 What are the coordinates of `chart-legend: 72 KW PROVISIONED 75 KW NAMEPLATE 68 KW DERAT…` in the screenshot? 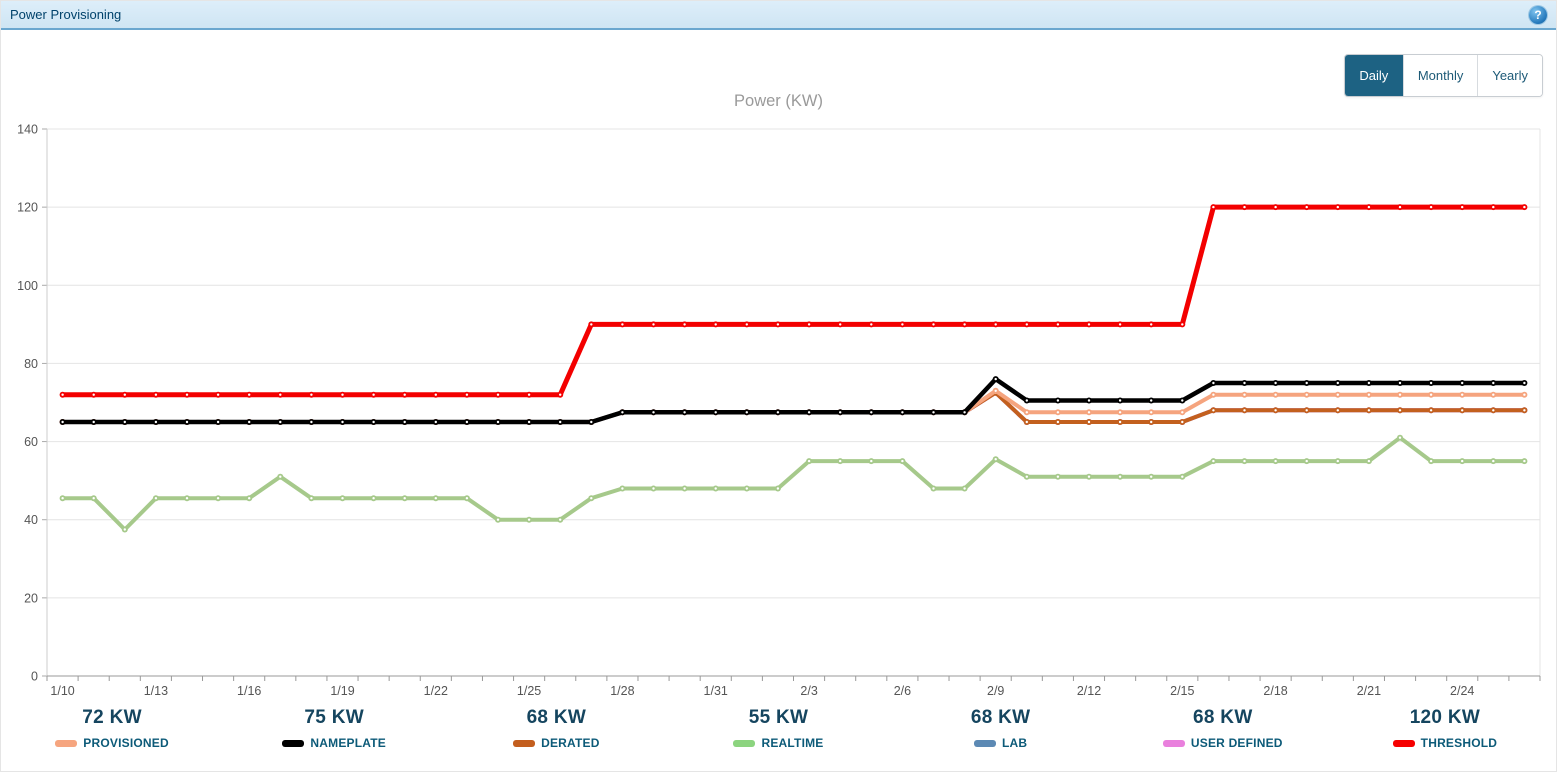 It's located at (778, 727).